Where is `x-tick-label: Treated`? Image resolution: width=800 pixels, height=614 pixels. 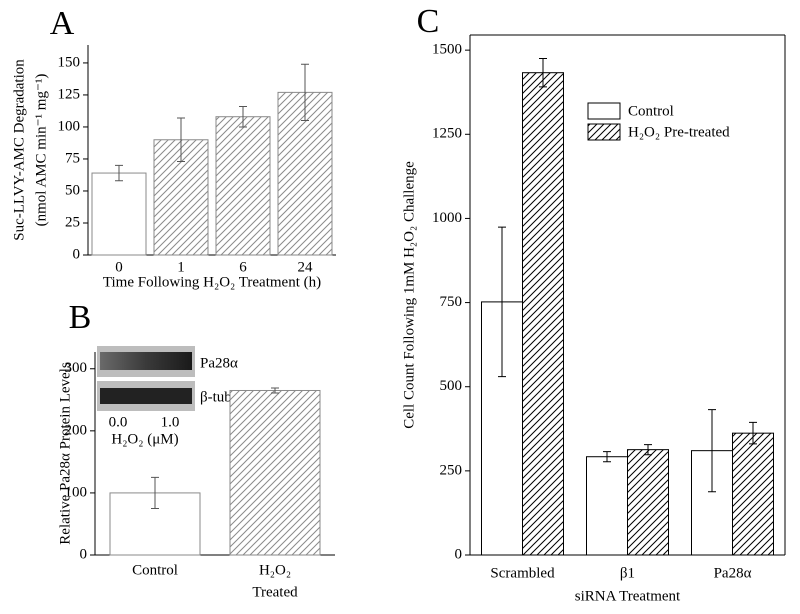
x-tick-label: Treated is located at coordinates (275, 592).